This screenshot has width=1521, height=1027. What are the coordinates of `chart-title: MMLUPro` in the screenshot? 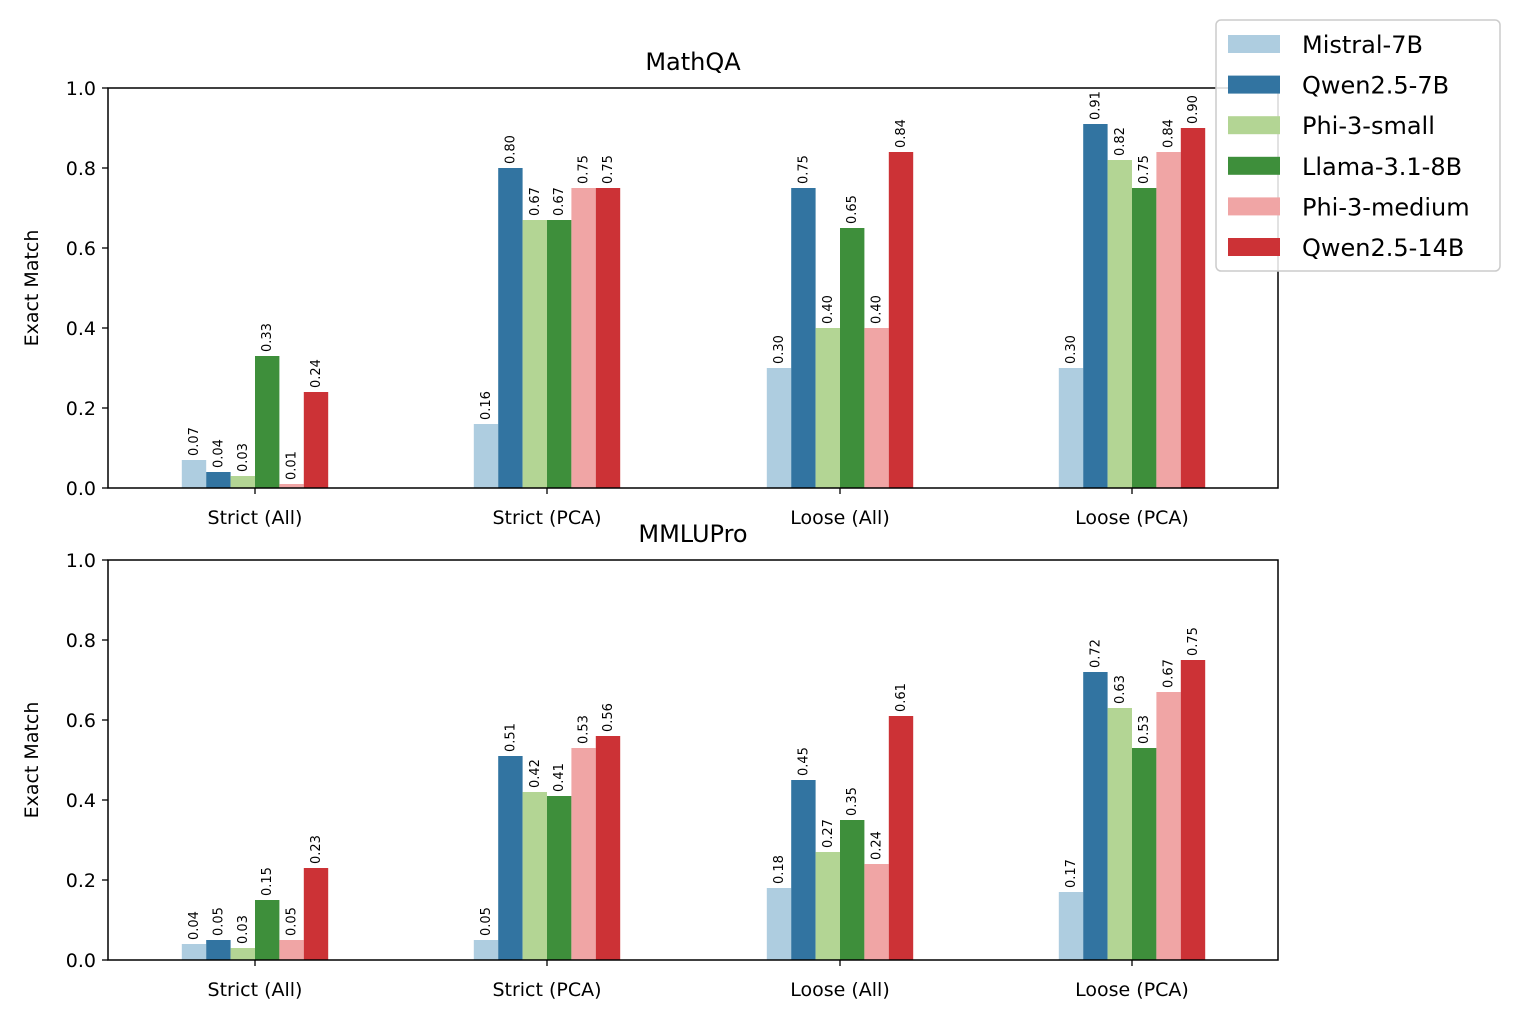 It's located at (692, 534).